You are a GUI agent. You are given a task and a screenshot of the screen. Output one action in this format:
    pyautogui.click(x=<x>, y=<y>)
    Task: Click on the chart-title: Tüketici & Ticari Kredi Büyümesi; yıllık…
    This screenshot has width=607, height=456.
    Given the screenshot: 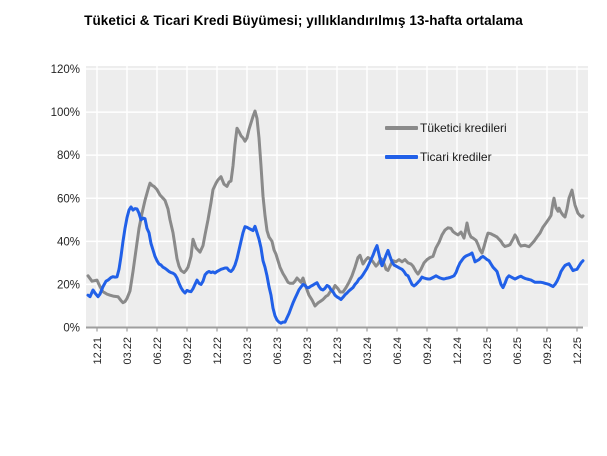 What is the action you would take?
    pyautogui.click(x=303, y=20)
    